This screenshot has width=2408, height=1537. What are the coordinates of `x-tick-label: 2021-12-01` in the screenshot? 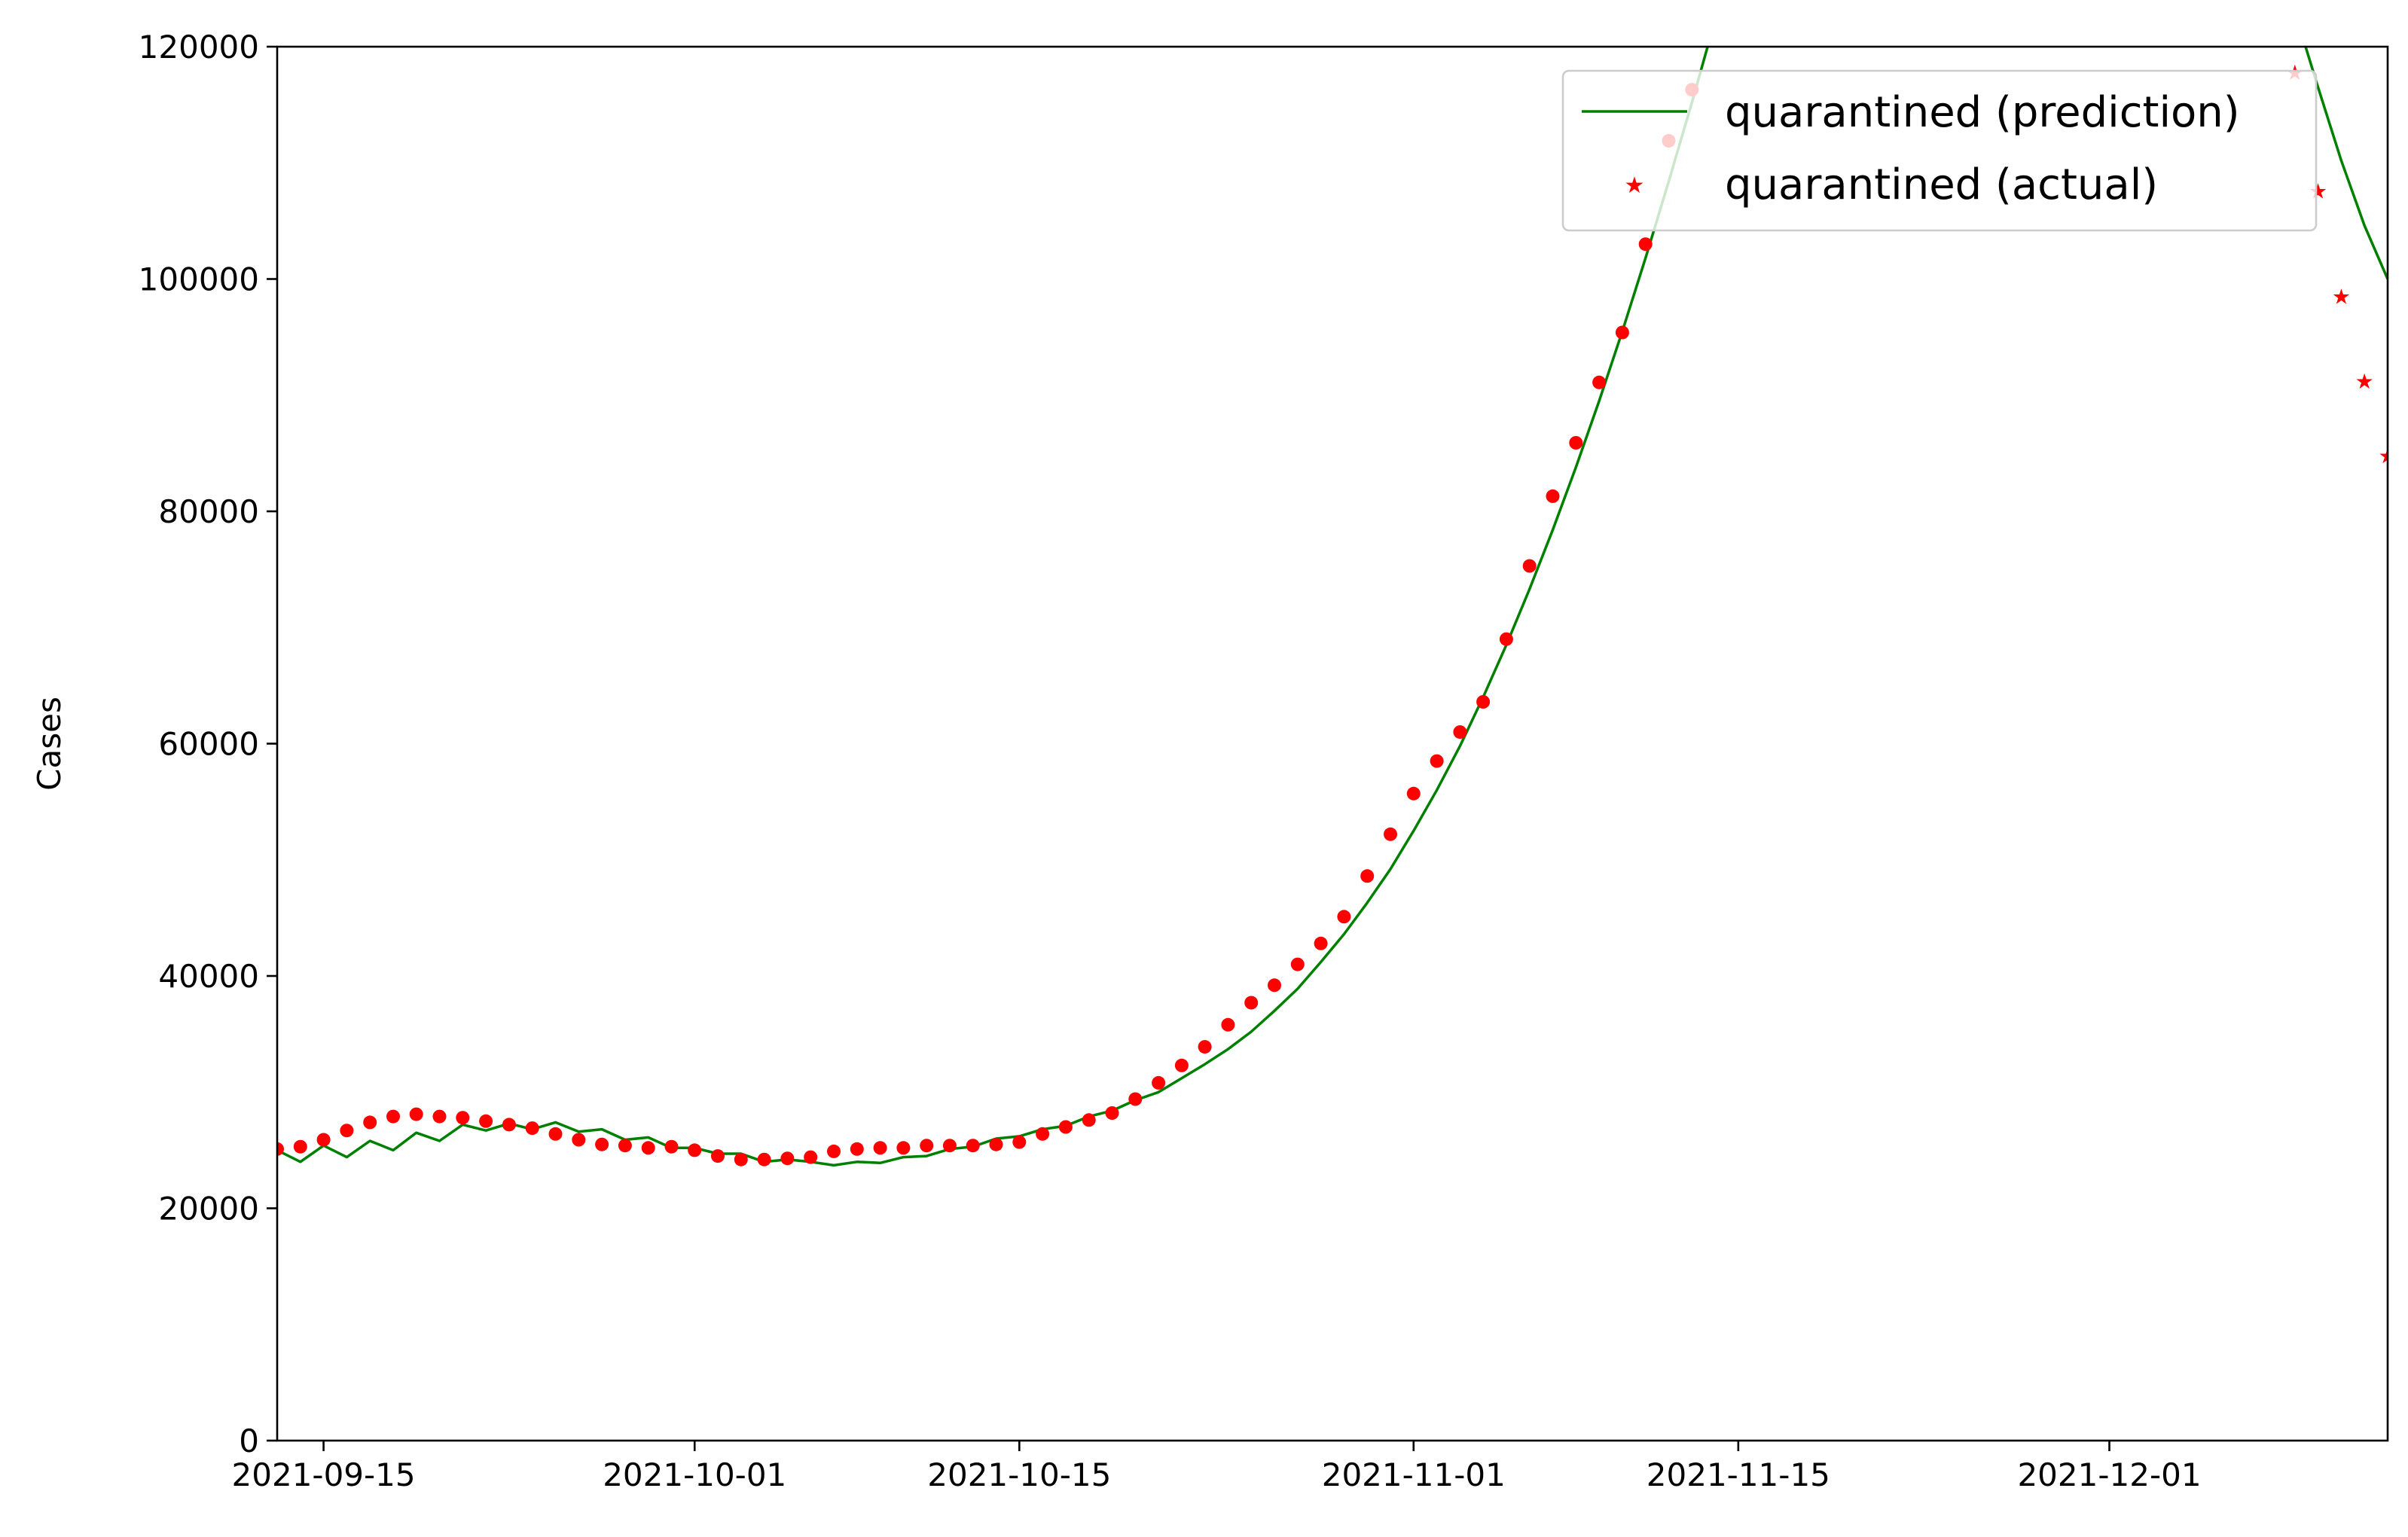 It's located at (2109, 1474).